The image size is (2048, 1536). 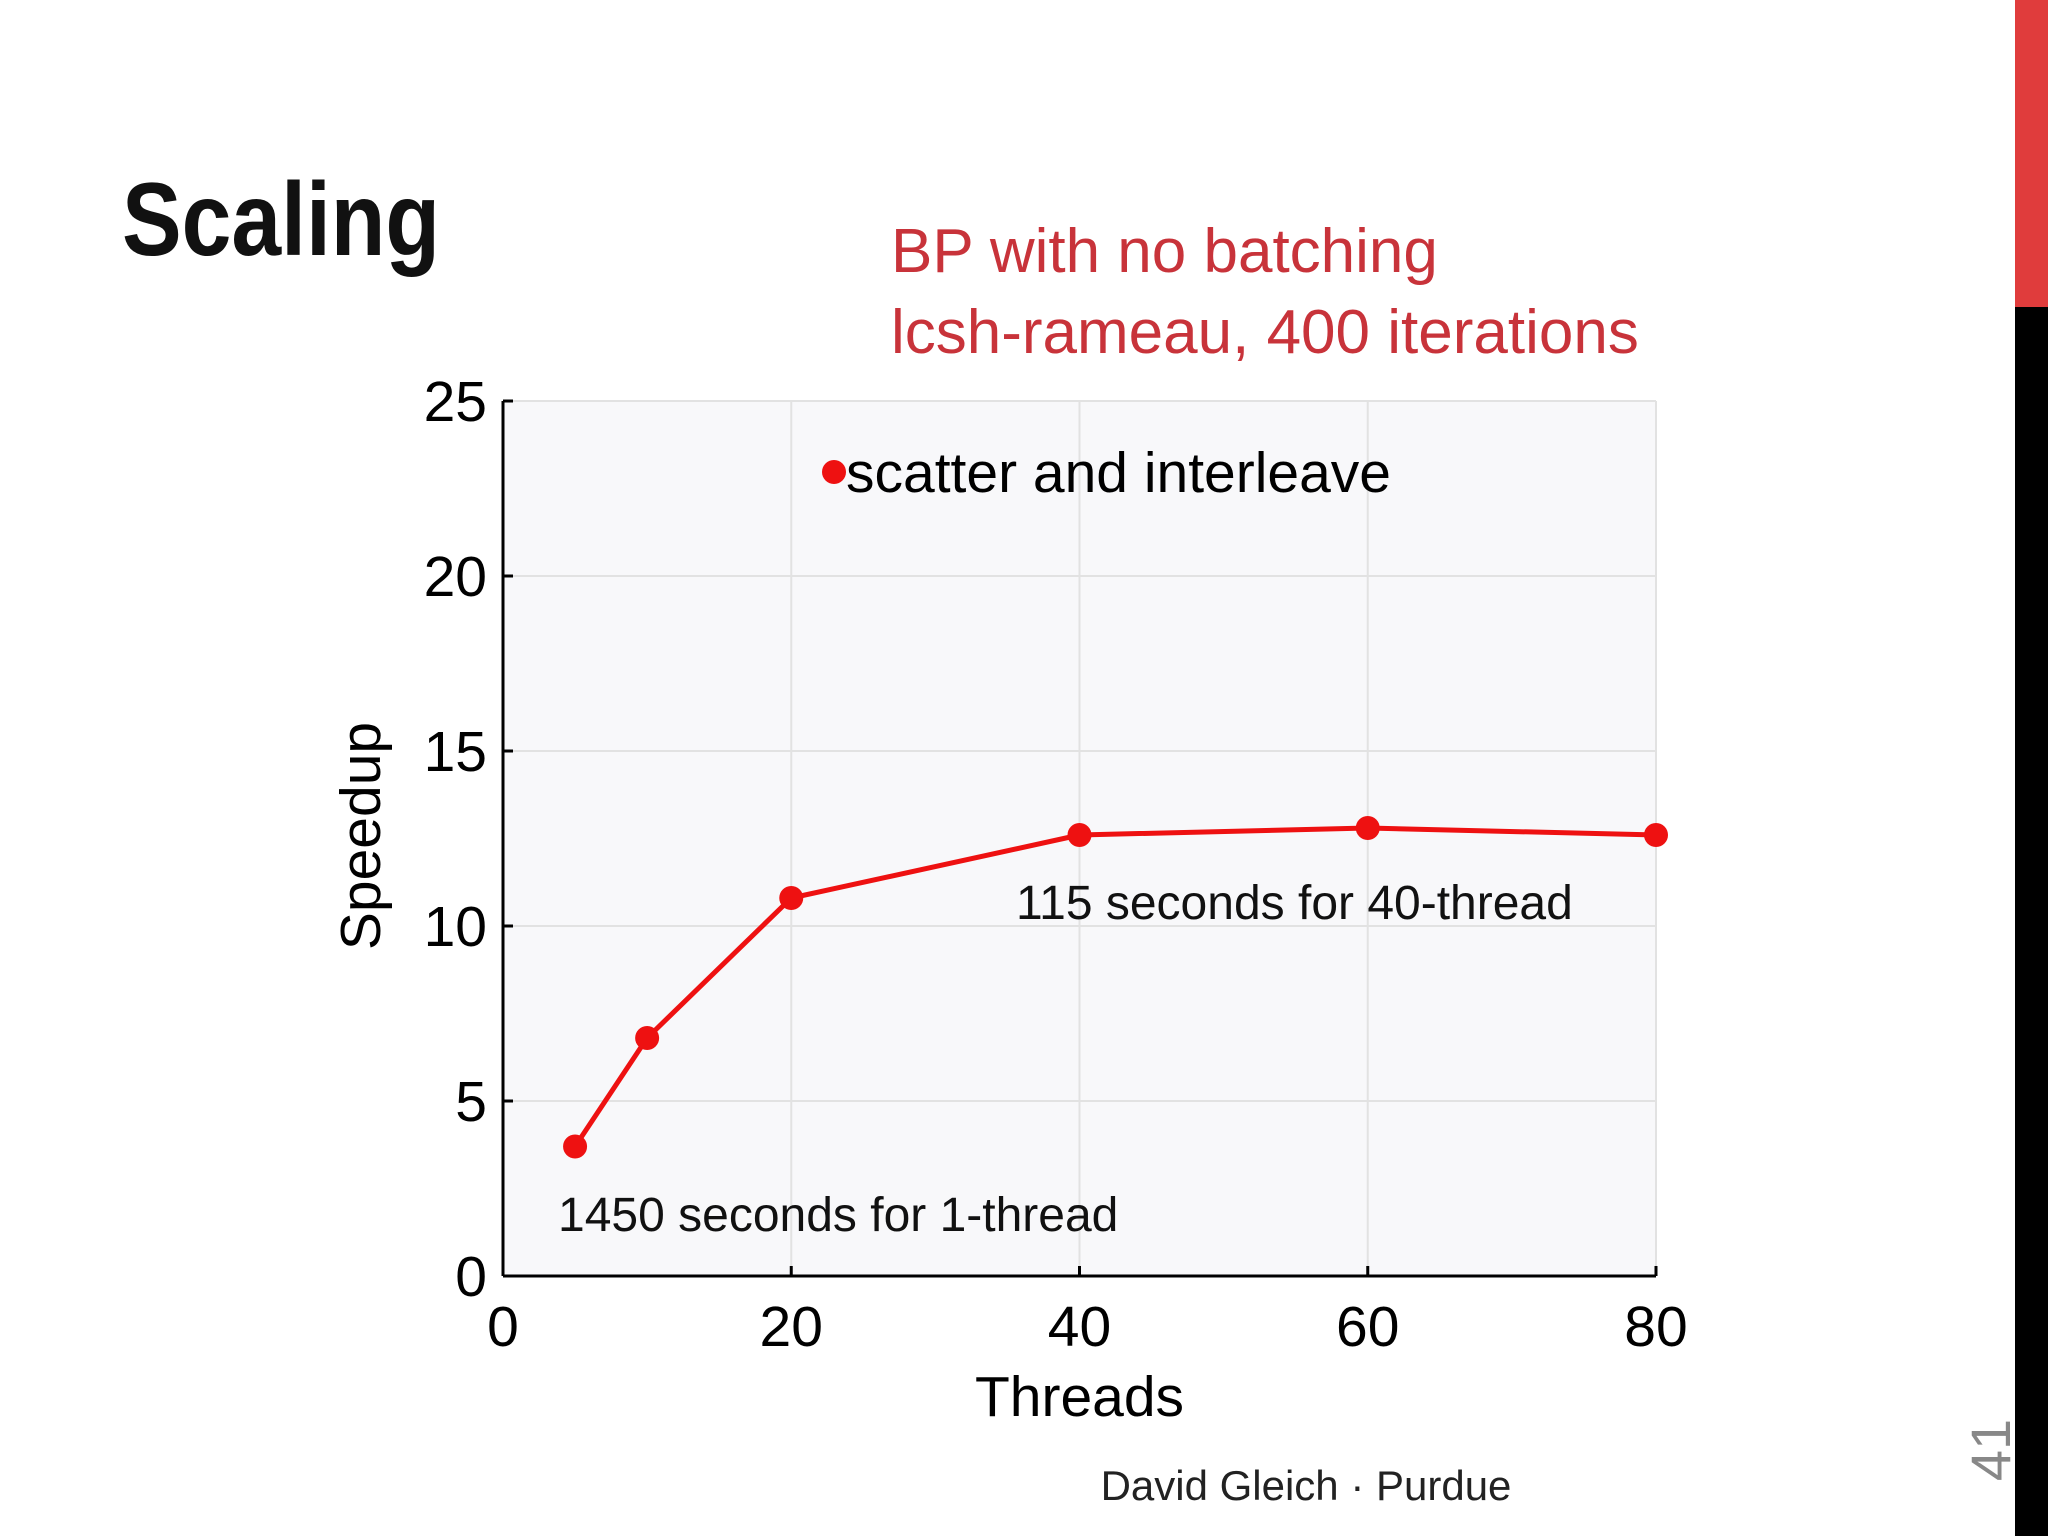 What do you see at coordinates (471, 1102) in the screenshot?
I see `y-tick-label: 5` at bounding box center [471, 1102].